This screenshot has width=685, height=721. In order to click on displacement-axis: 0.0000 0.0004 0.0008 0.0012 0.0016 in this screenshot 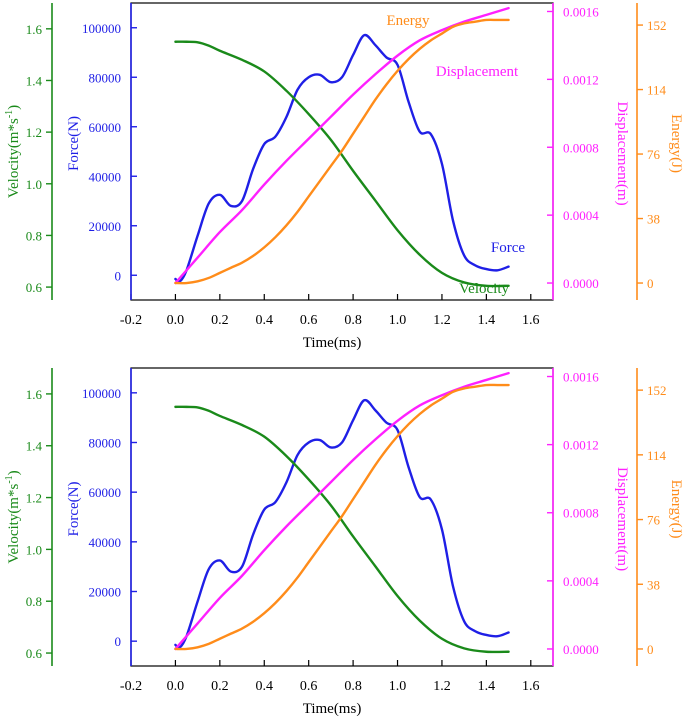, I will do `click(573, 151)`.